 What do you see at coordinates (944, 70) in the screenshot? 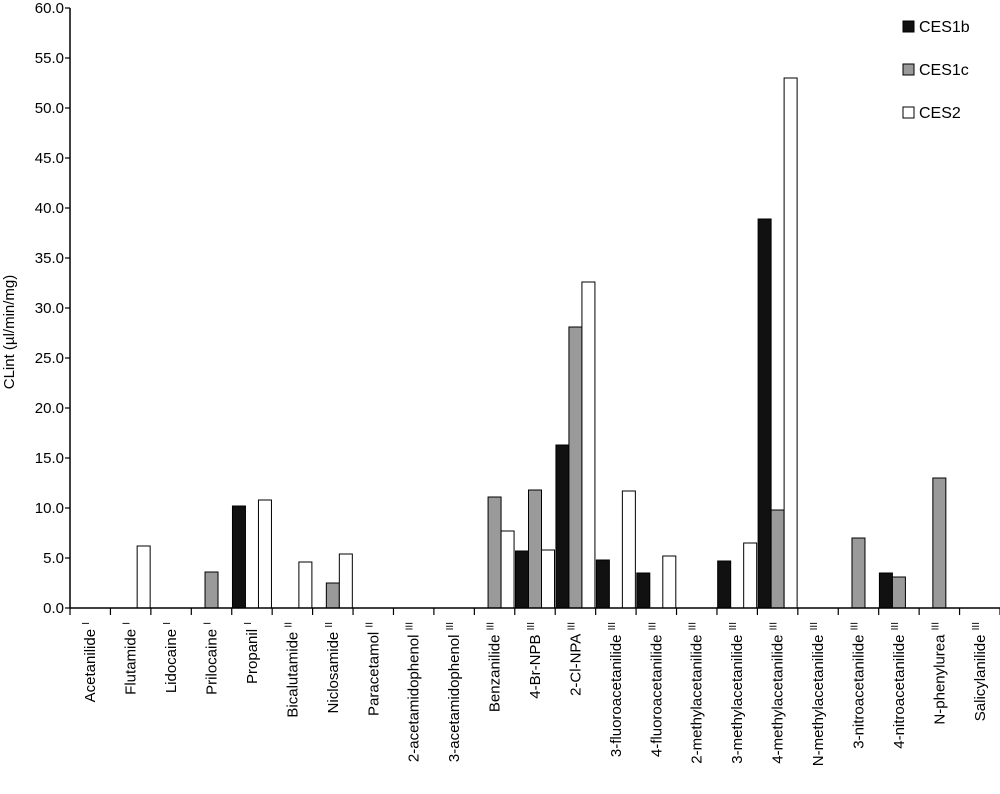
I see `legend-label-ces1c: CES1c` at bounding box center [944, 70].